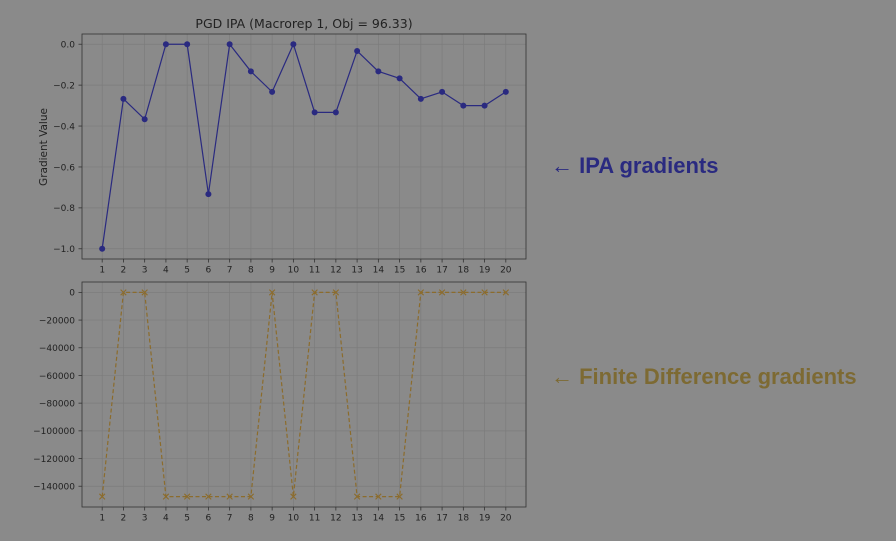  Describe the element at coordinates (124, 271) in the screenshot. I see `ipa-x-tick-label: 2` at that location.